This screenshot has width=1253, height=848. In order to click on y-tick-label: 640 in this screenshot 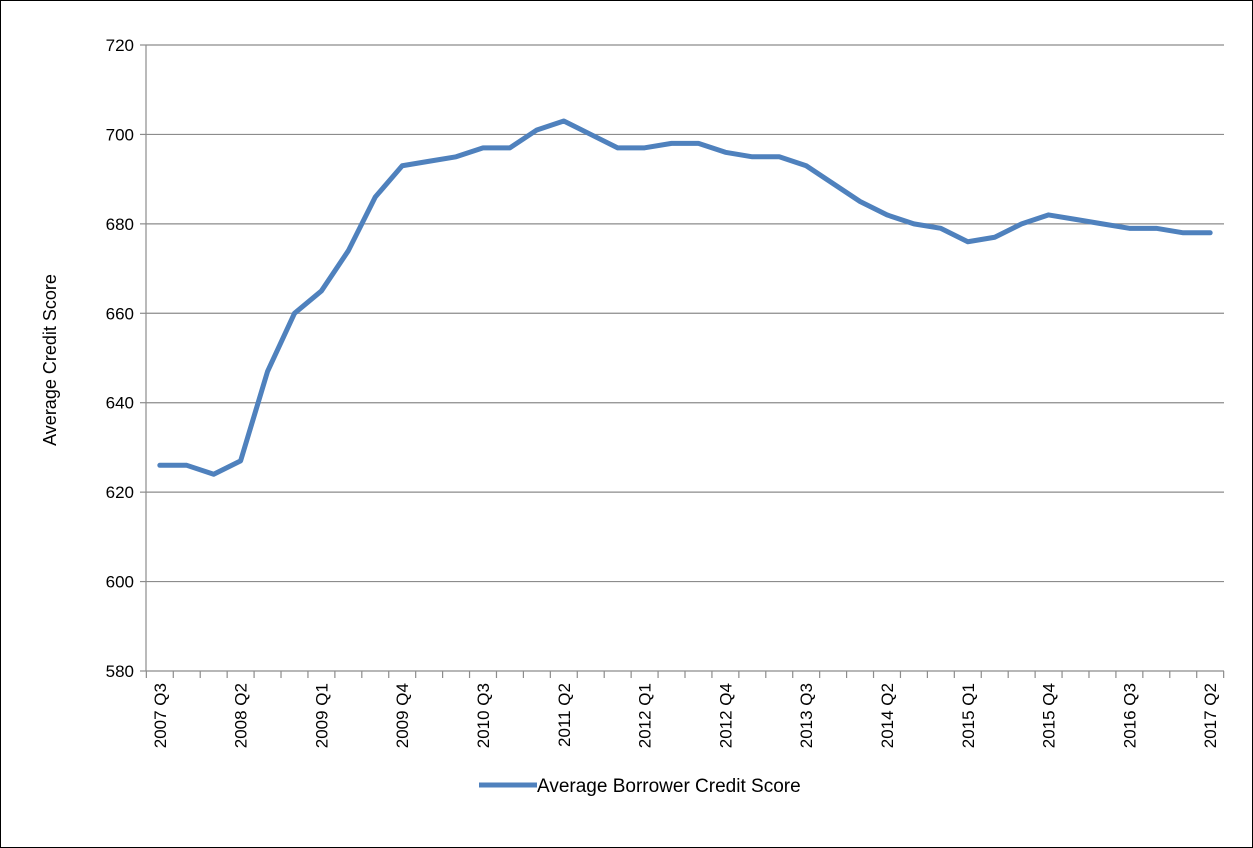, I will do `click(120, 403)`.